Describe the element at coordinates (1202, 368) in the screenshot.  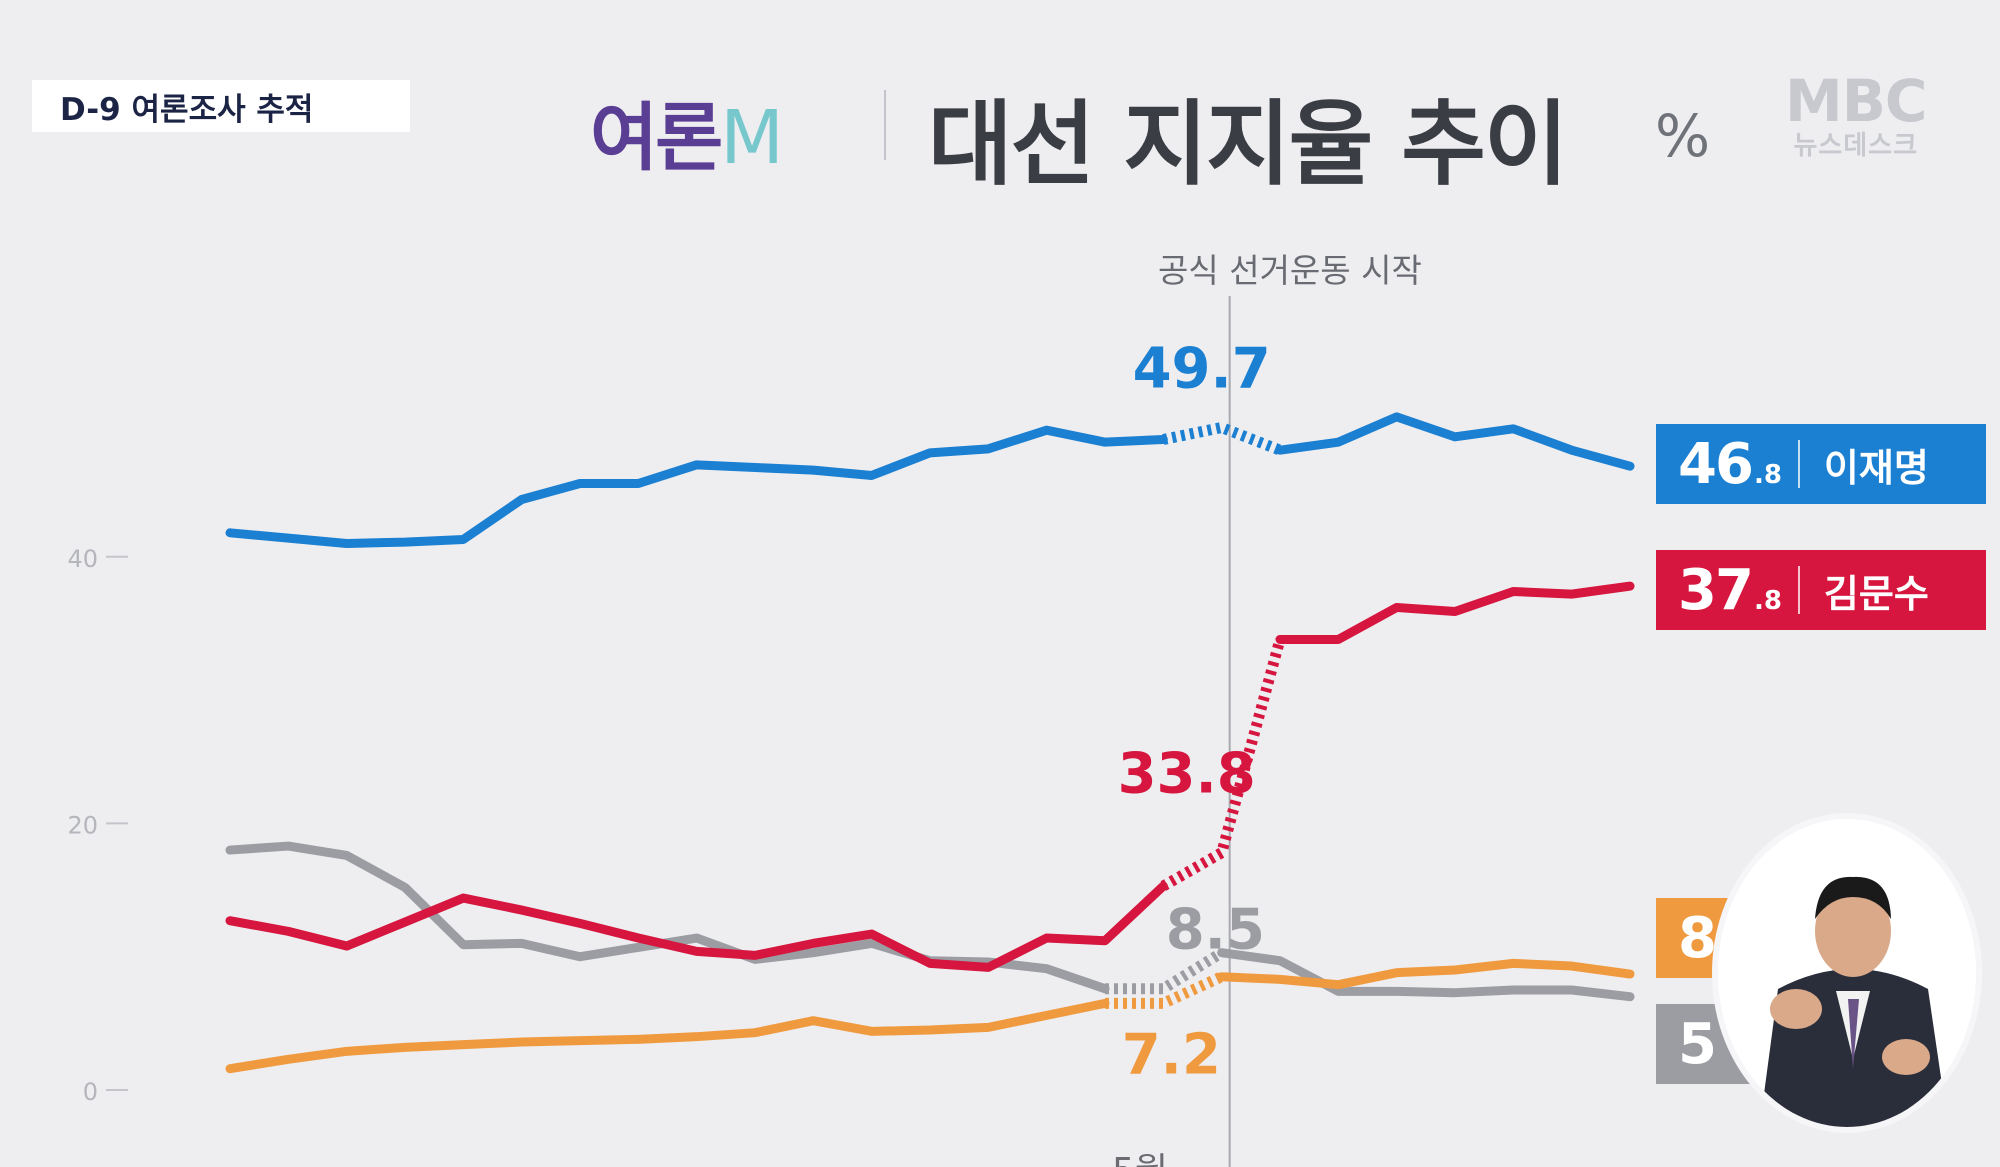
I see `gap-value-label: 49.7` at that location.